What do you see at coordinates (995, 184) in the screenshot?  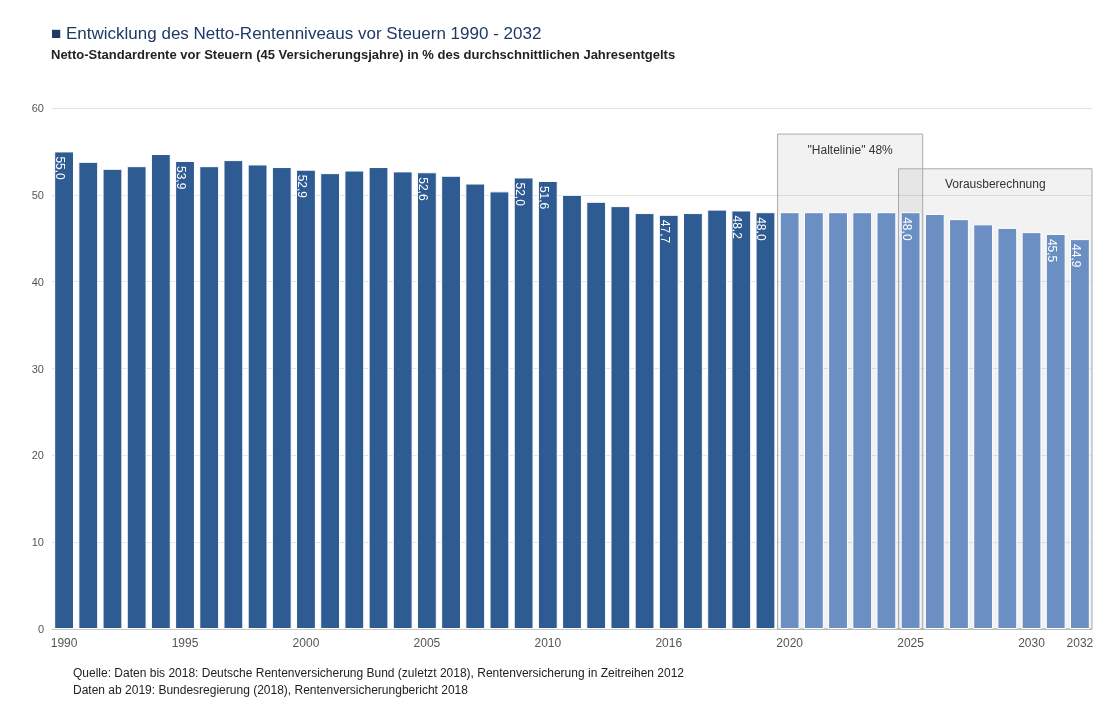 I see `band-label: Vorausberechnung` at bounding box center [995, 184].